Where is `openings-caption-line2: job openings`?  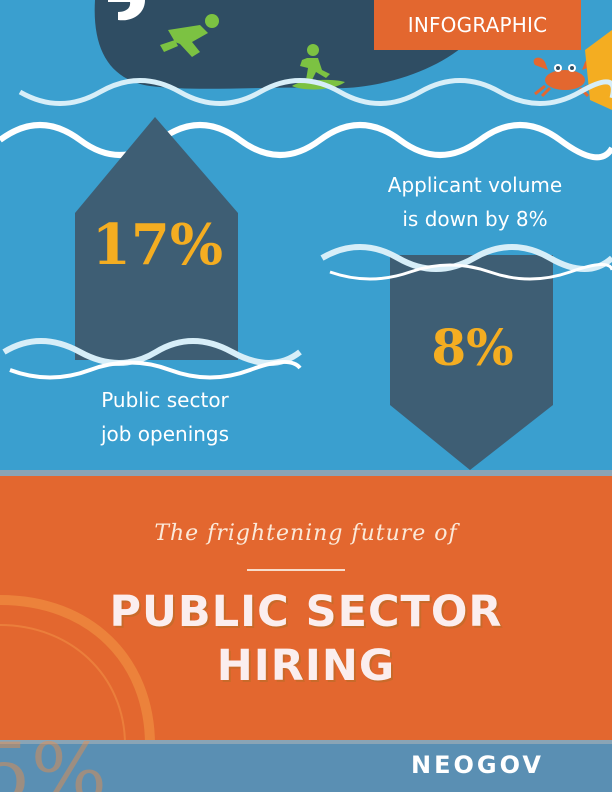 openings-caption-line2: job openings is located at coordinates (165, 434).